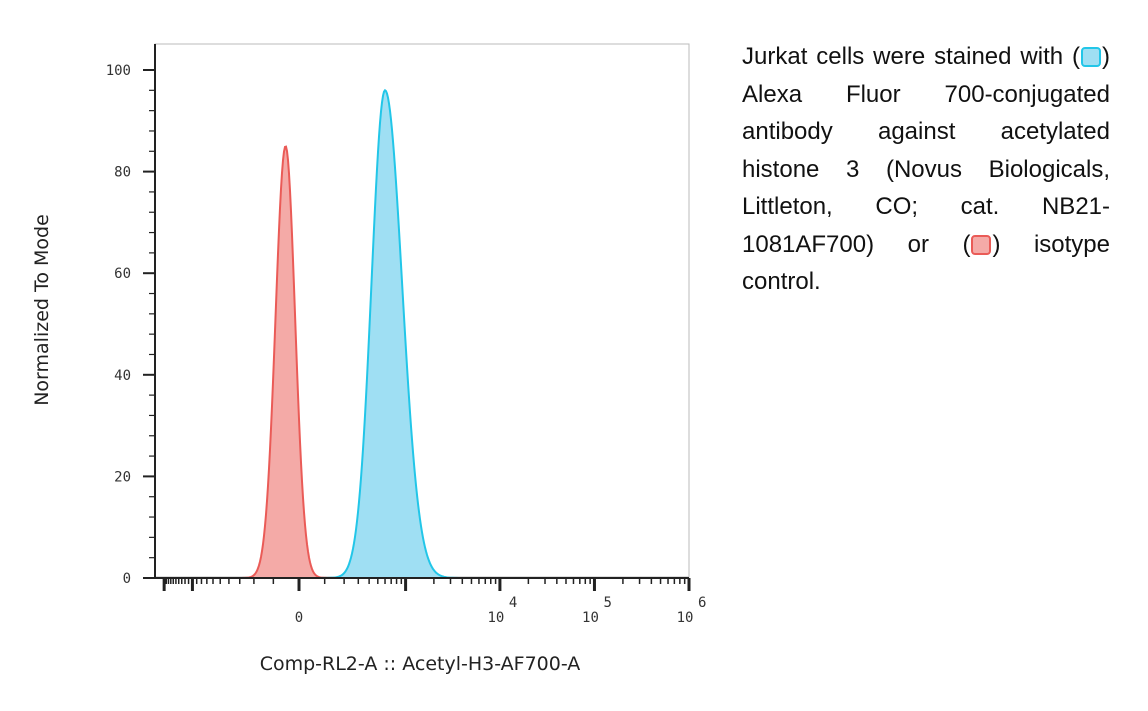 The image size is (1148, 711). I want to click on x-tick-label: 0, so click(299, 618).